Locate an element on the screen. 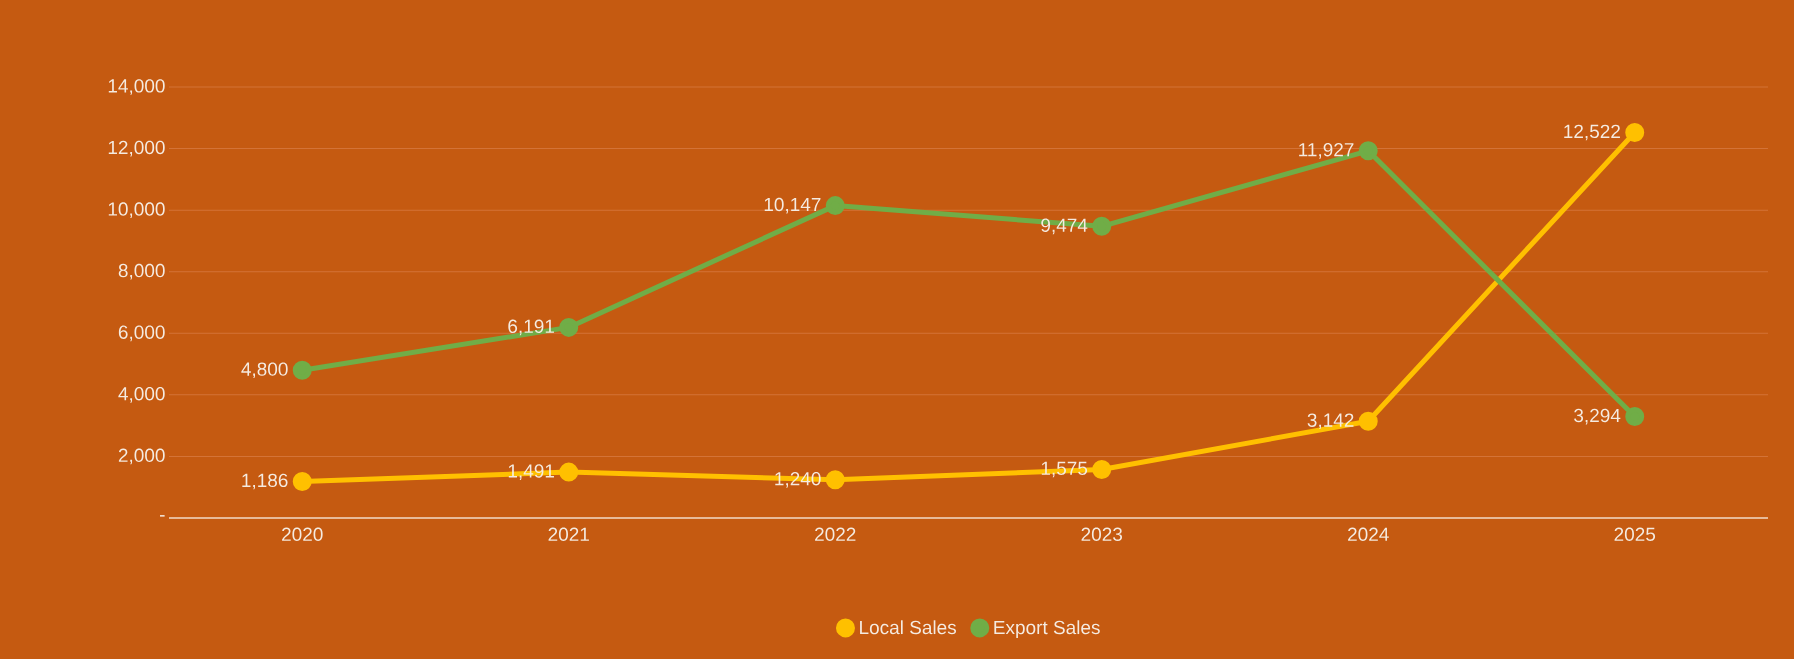  y-tick-label: 2,000 is located at coordinates (141, 456).